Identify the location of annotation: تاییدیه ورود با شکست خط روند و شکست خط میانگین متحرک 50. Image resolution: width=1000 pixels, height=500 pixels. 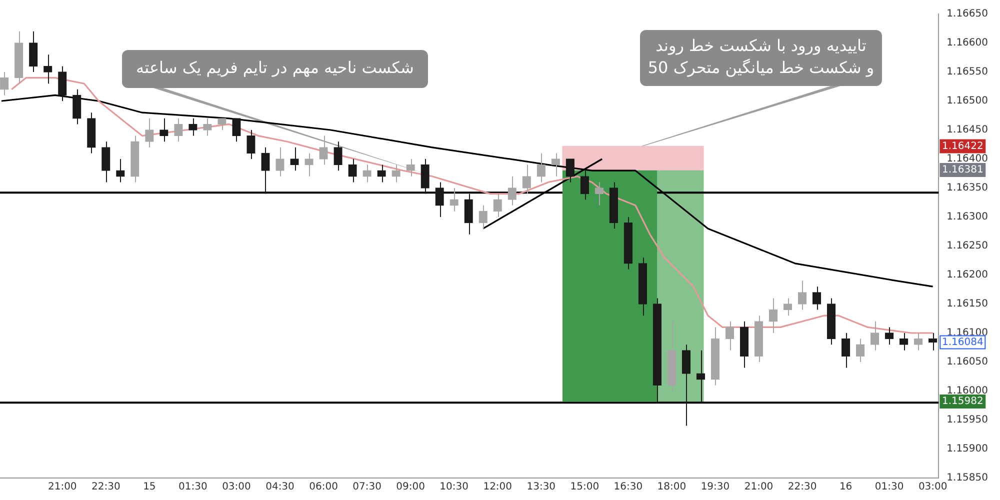
(761, 57).